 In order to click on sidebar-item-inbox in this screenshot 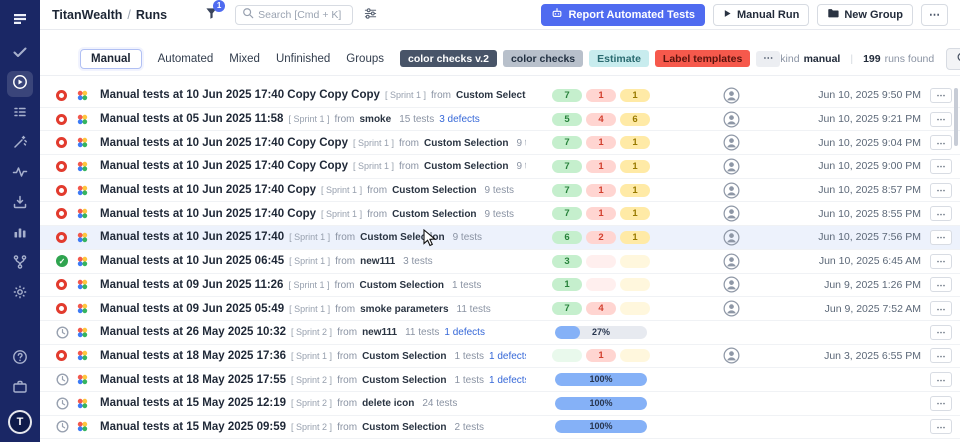, I will do `click(20, 204)`.